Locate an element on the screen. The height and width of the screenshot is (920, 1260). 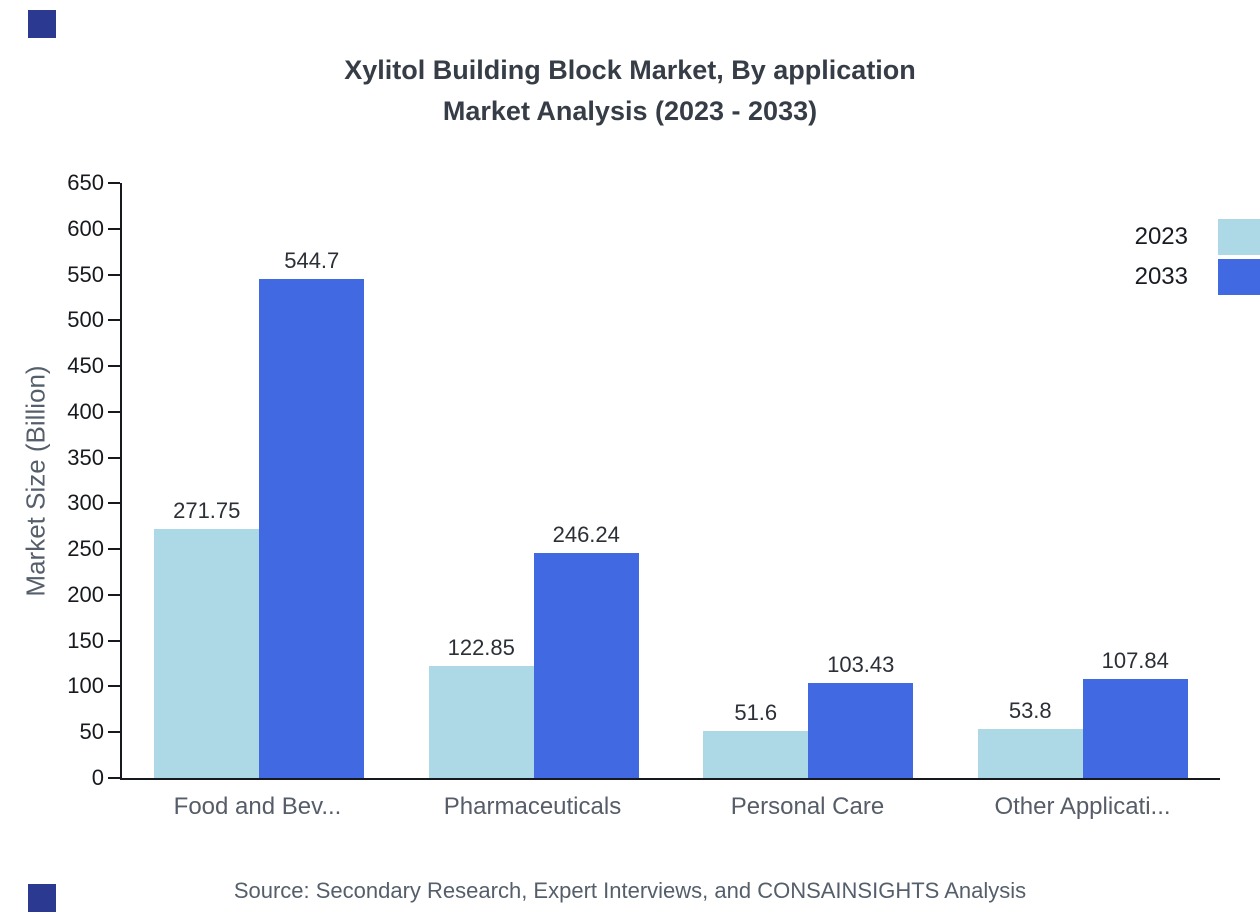
y-axis-tick-label: 350 is located at coordinates (85, 457).